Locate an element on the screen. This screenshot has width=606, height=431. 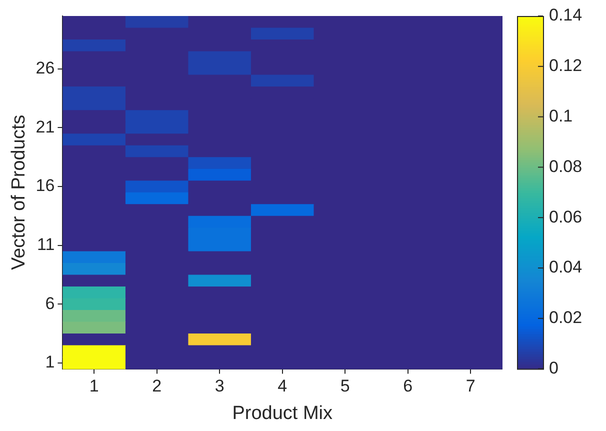
x-tick-label: 4 is located at coordinates (283, 386).